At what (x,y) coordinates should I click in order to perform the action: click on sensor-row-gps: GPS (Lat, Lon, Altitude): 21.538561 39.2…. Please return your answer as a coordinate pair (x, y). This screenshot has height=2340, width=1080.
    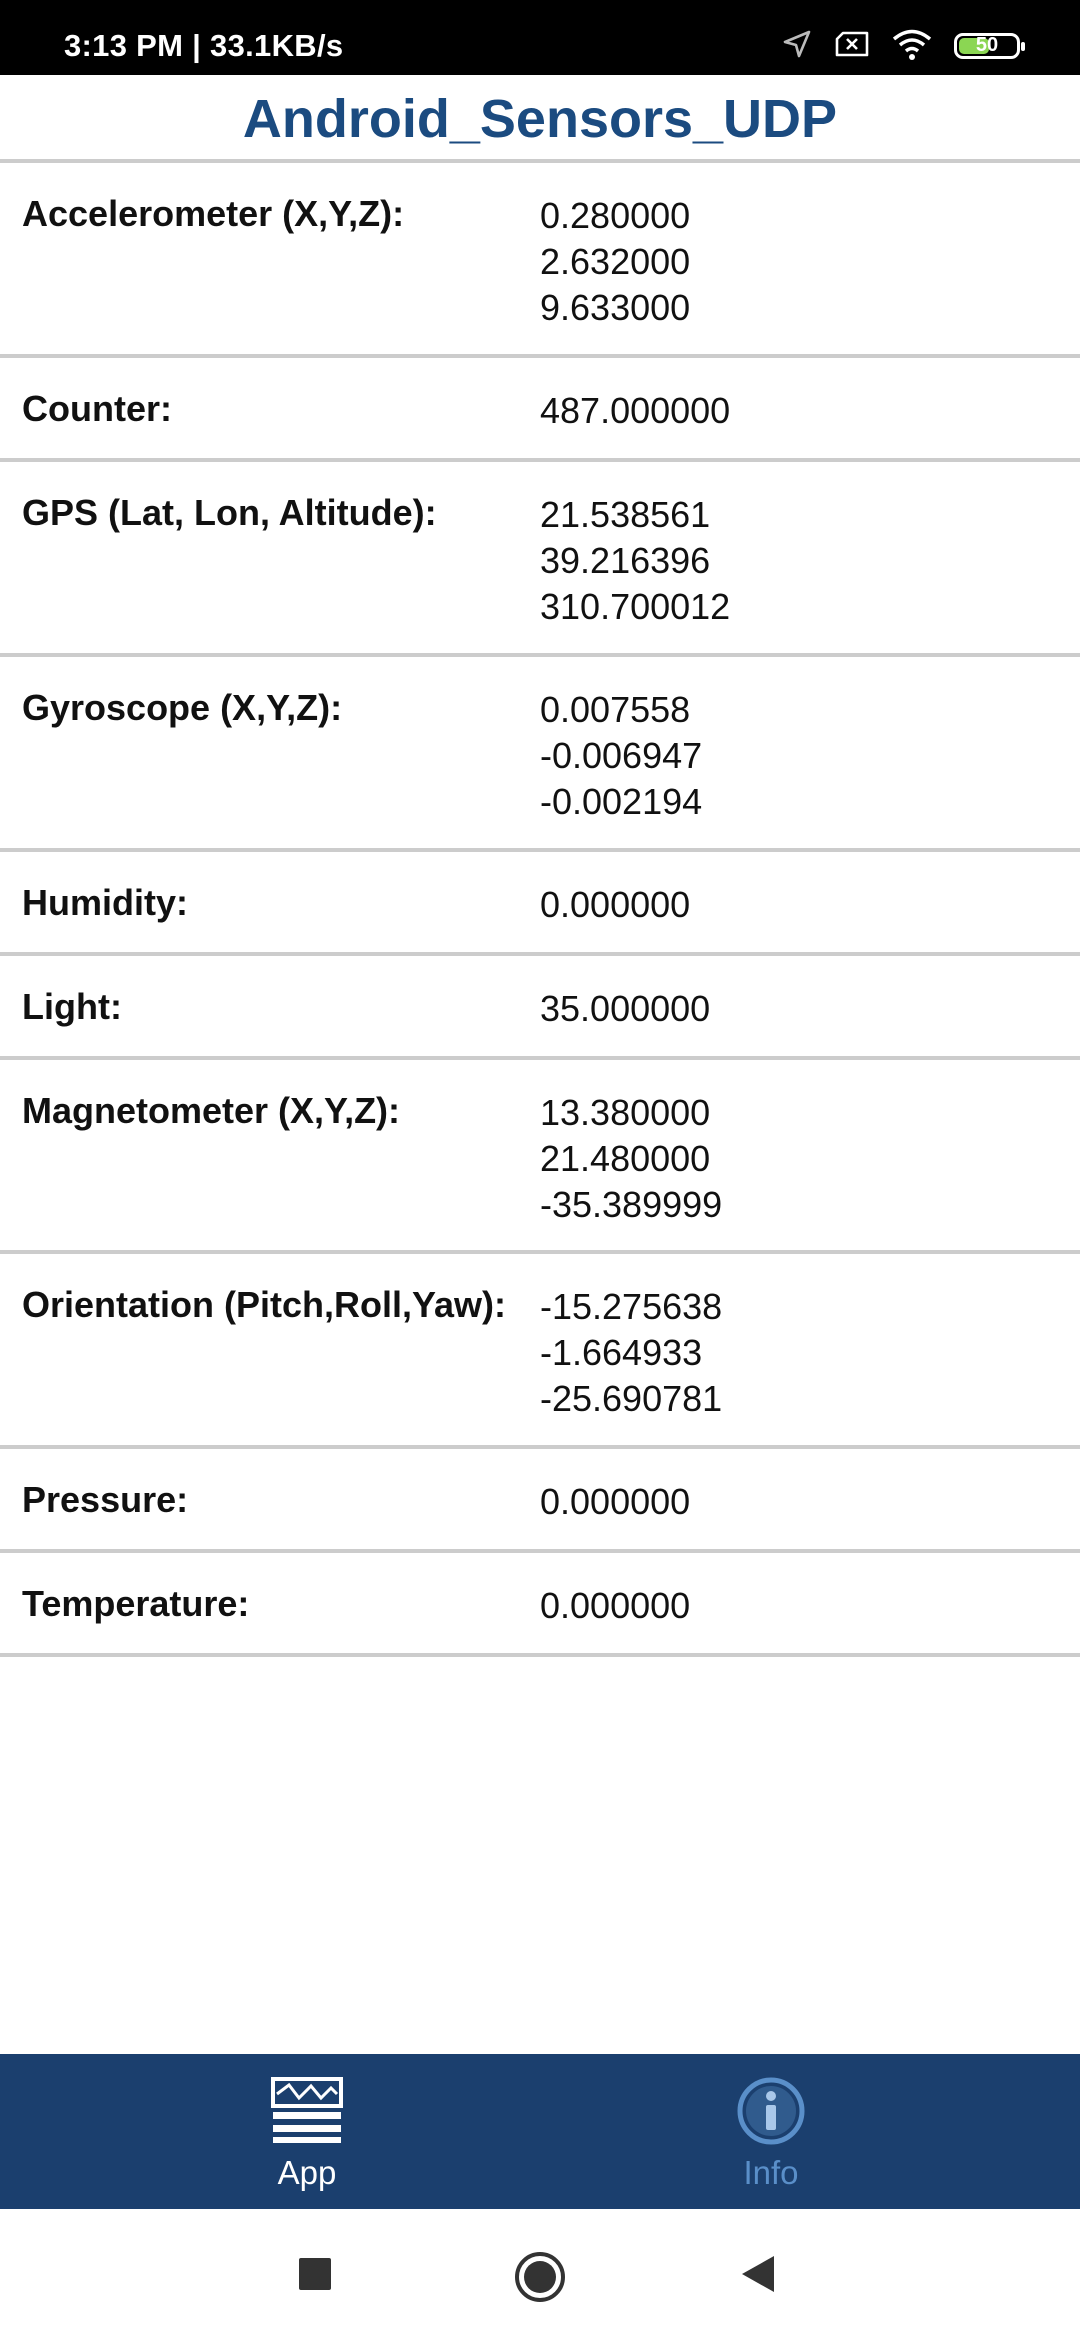
    Looking at the image, I should click on (540, 557).